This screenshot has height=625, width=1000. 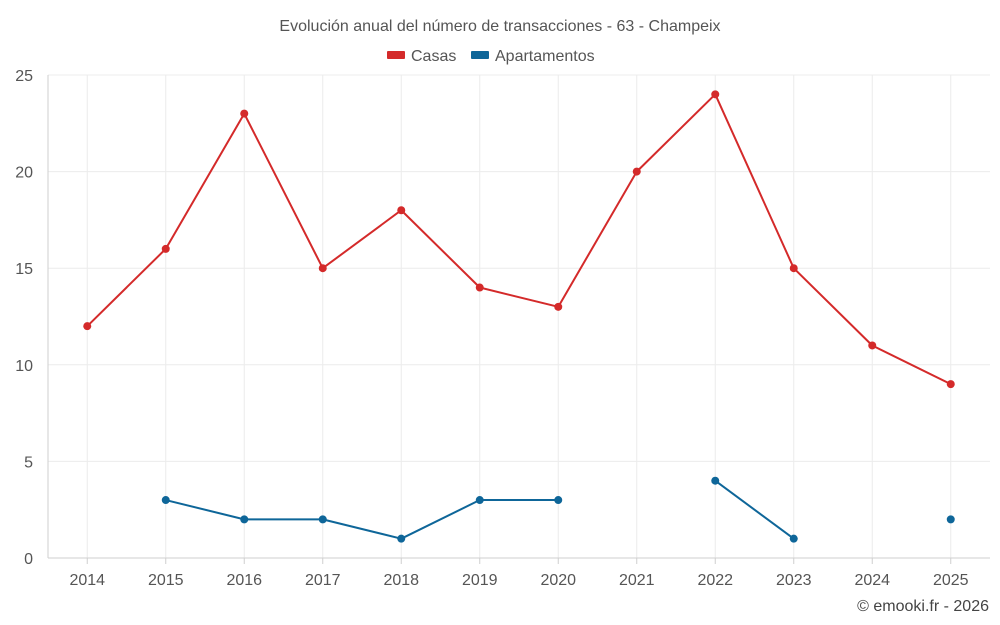 I want to click on data-point-casas-2017, so click(x=322, y=268).